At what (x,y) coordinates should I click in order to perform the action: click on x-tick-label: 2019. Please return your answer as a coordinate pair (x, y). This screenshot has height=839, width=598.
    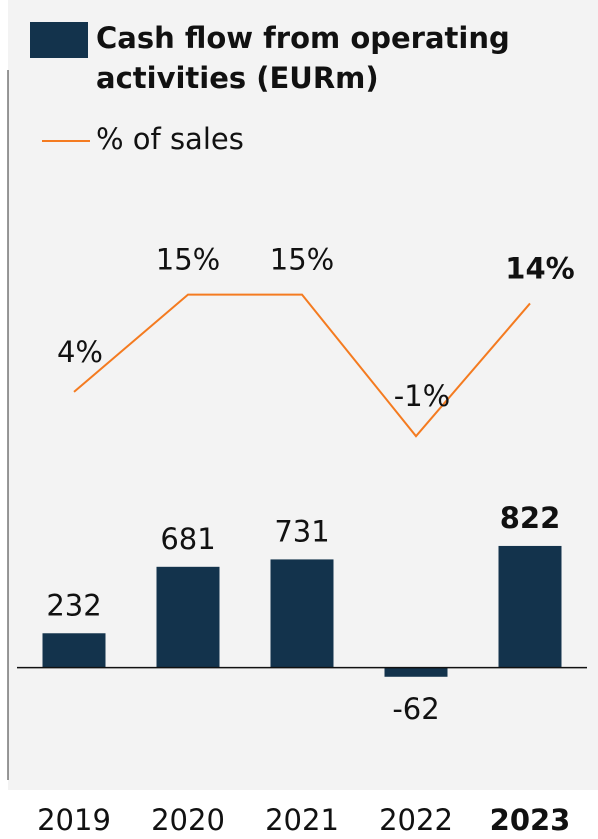
    Looking at the image, I should click on (74, 820).